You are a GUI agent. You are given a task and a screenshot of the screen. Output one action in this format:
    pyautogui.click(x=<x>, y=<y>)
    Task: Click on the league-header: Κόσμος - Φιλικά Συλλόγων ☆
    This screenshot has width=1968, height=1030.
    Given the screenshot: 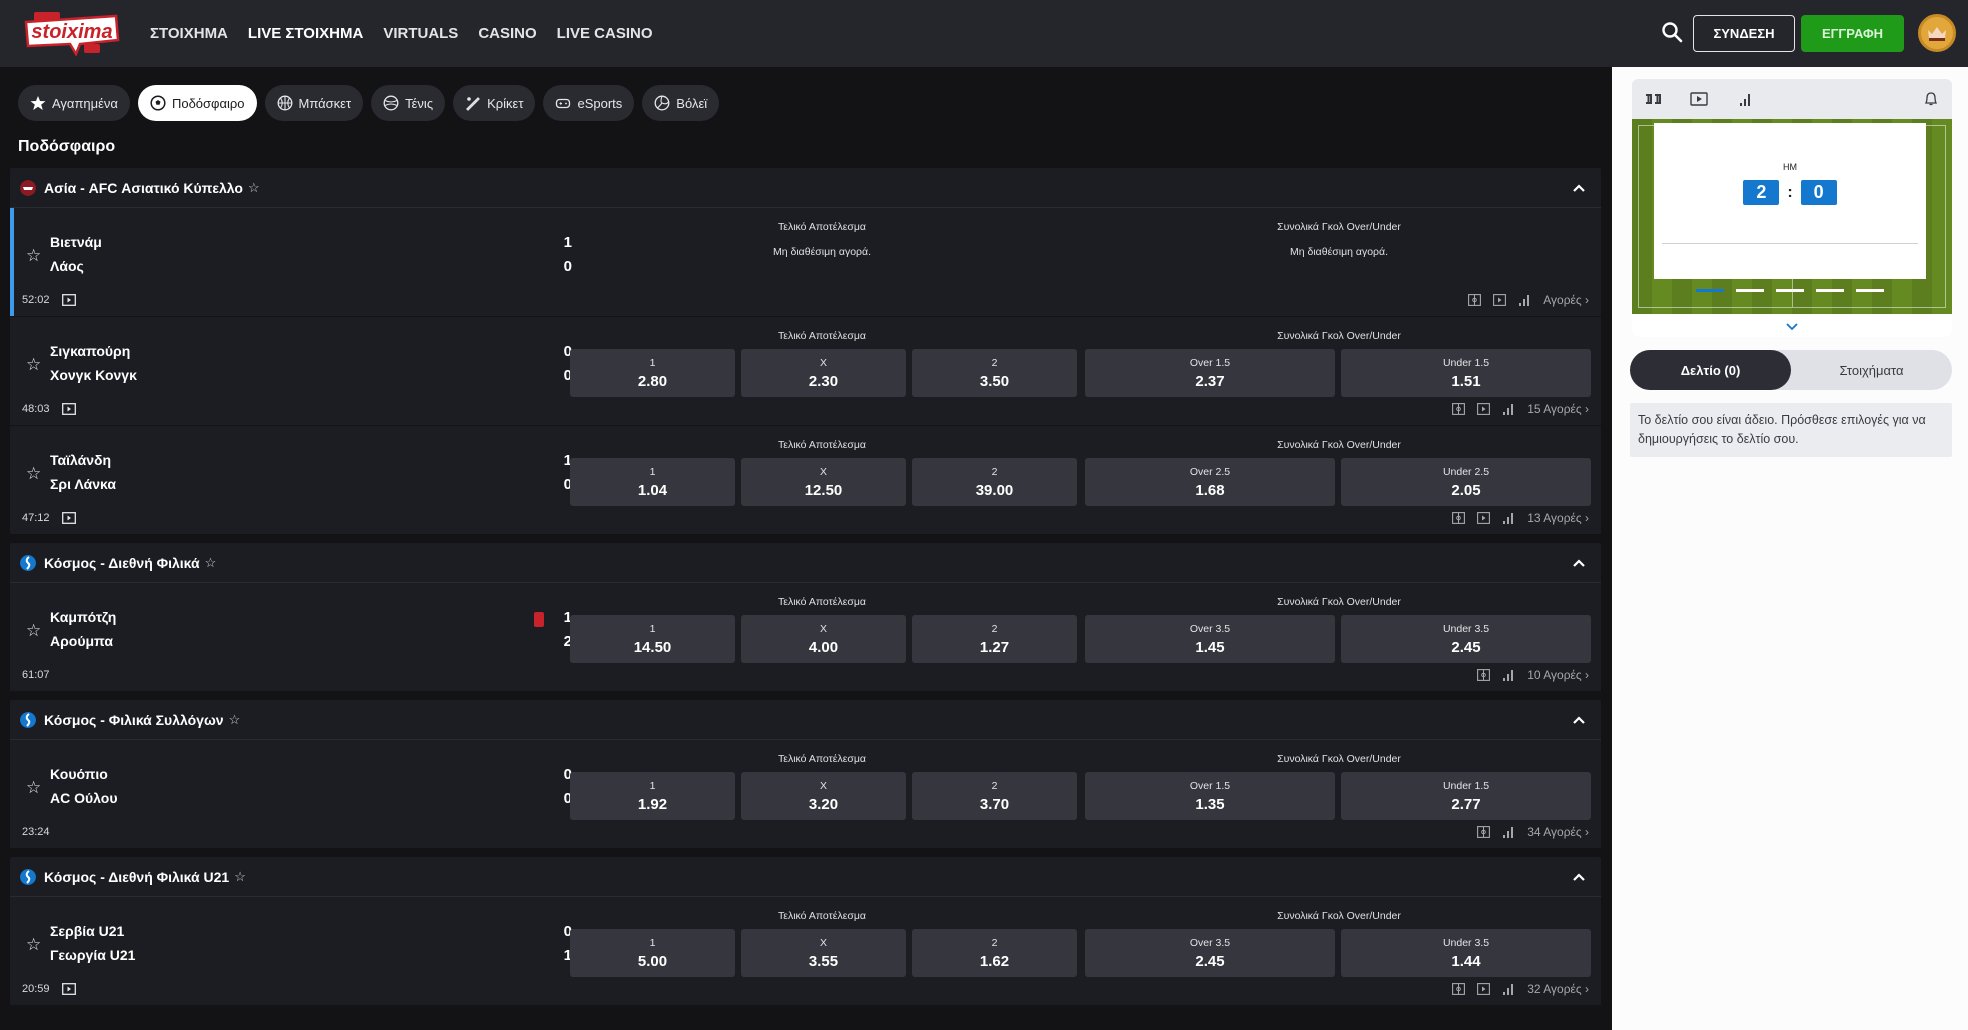 What is the action you would take?
    pyautogui.click(x=805, y=720)
    